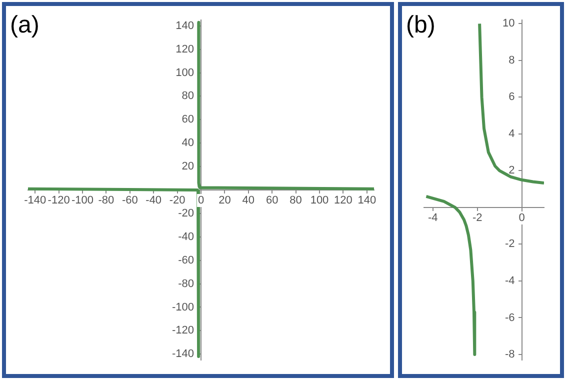 The image size is (566, 380). Describe the element at coordinates (433, 218) in the screenshot. I see `x-tick-label: -4` at that location.